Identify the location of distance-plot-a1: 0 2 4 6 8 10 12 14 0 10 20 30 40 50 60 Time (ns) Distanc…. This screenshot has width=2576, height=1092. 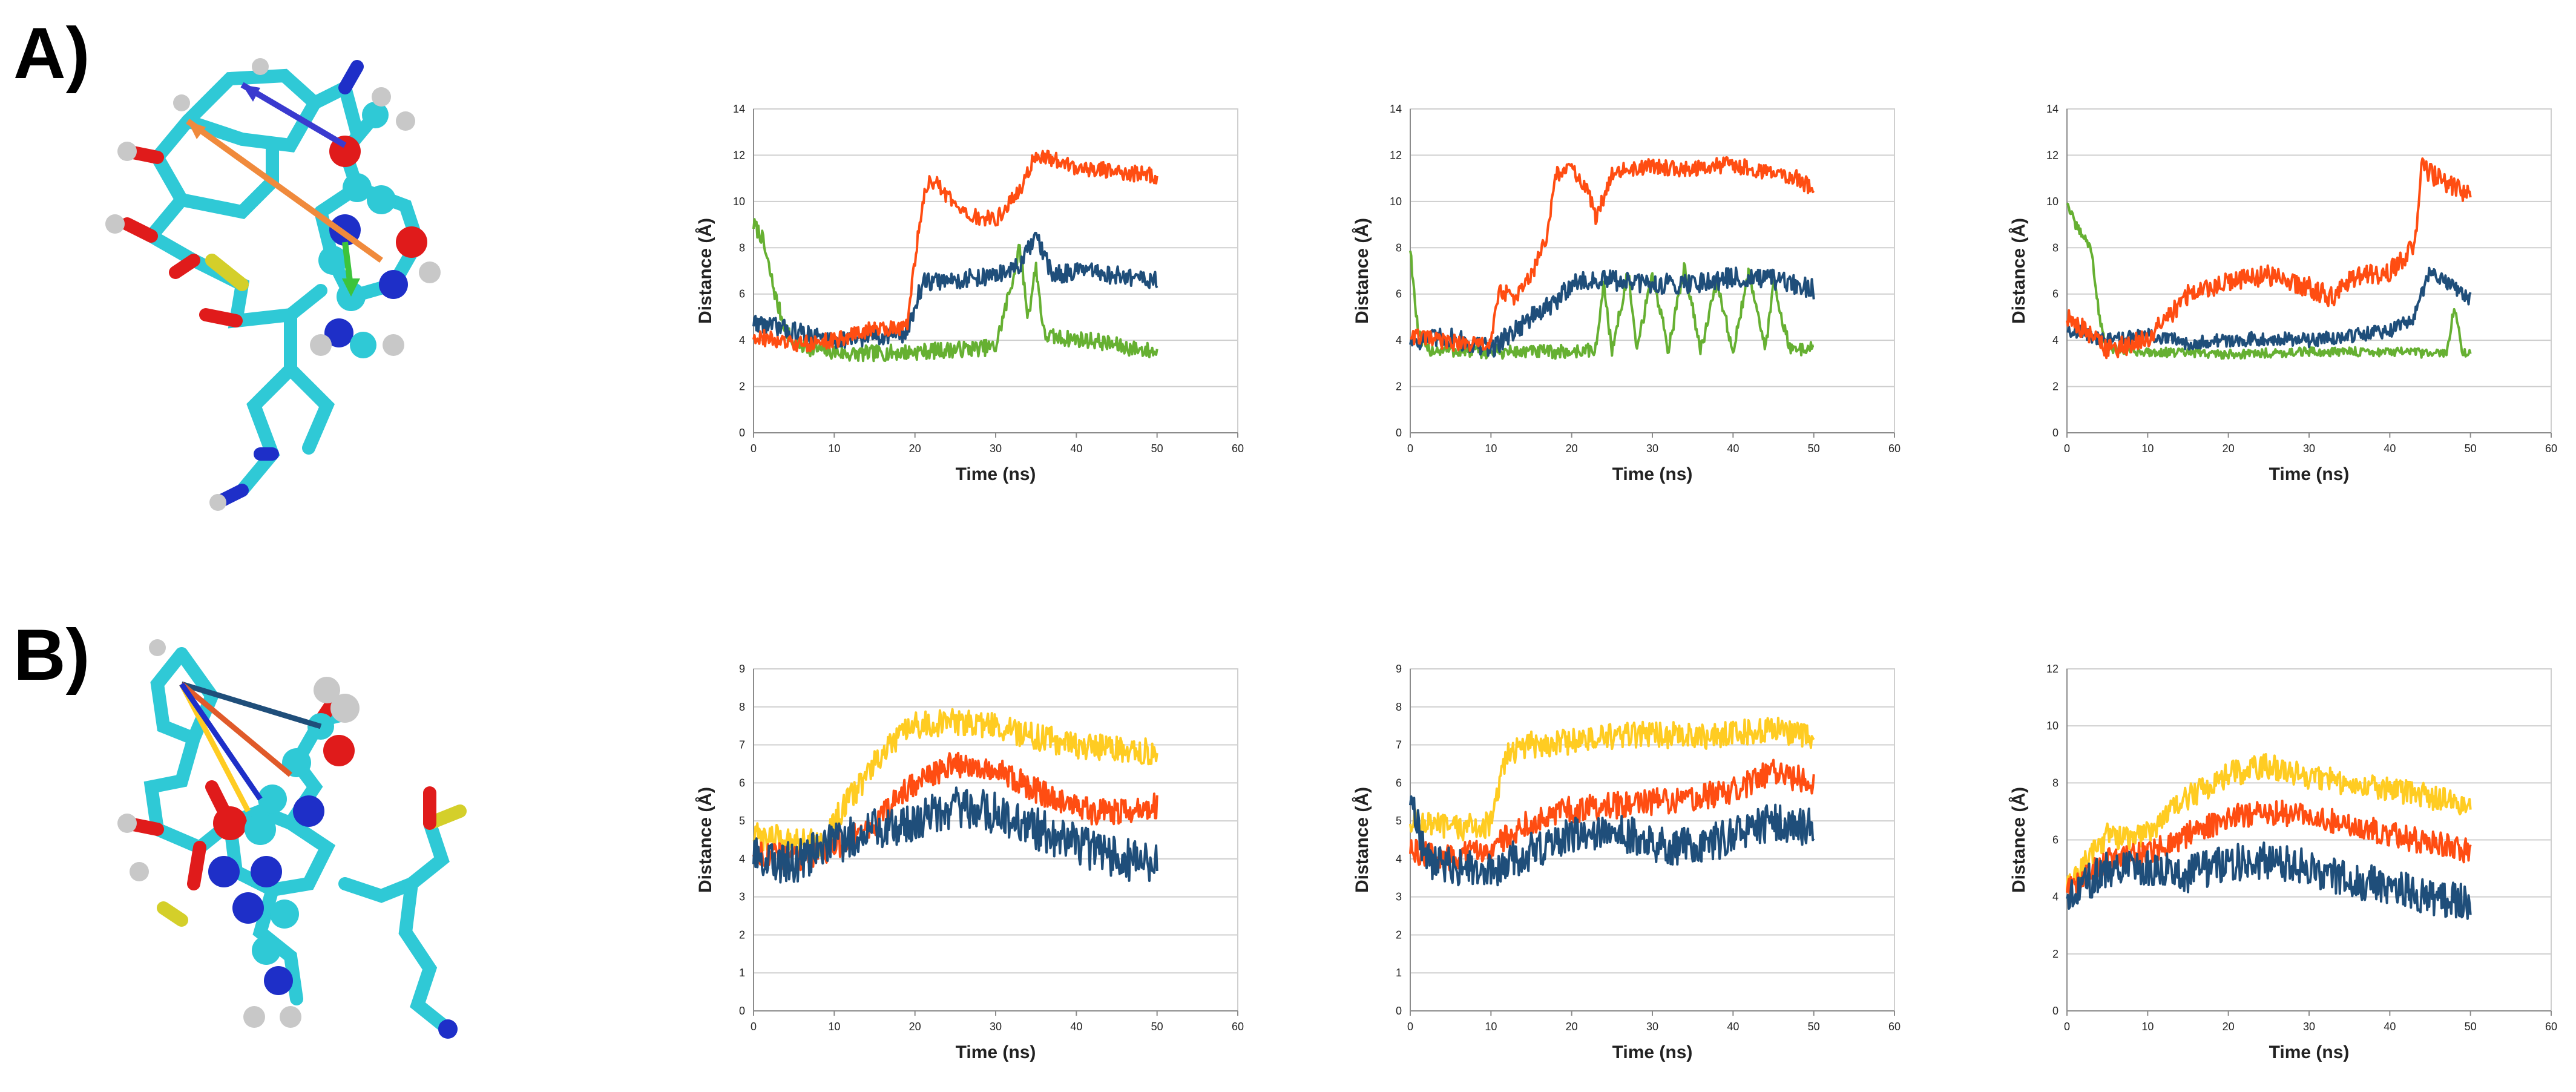
(969, 293).